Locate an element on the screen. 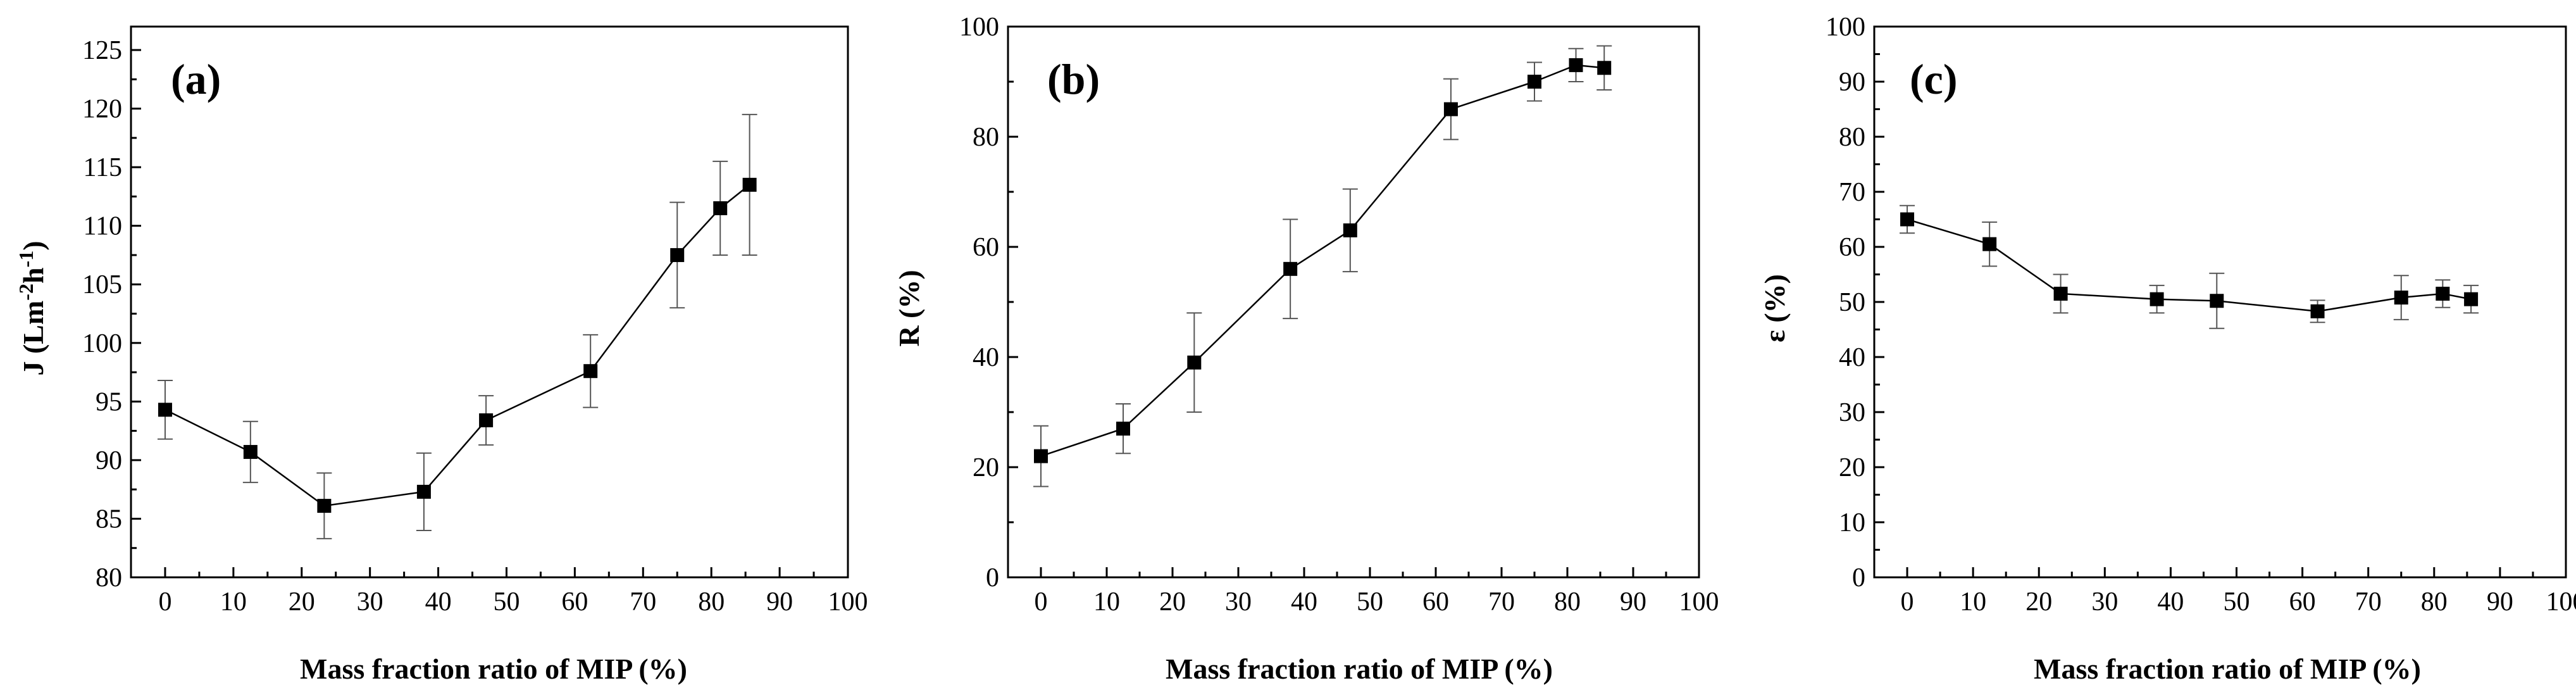 The width and height of the screenshot is (2576, 690). panel-a-y-tick-label: 120 is located at coordinates (102, 109).